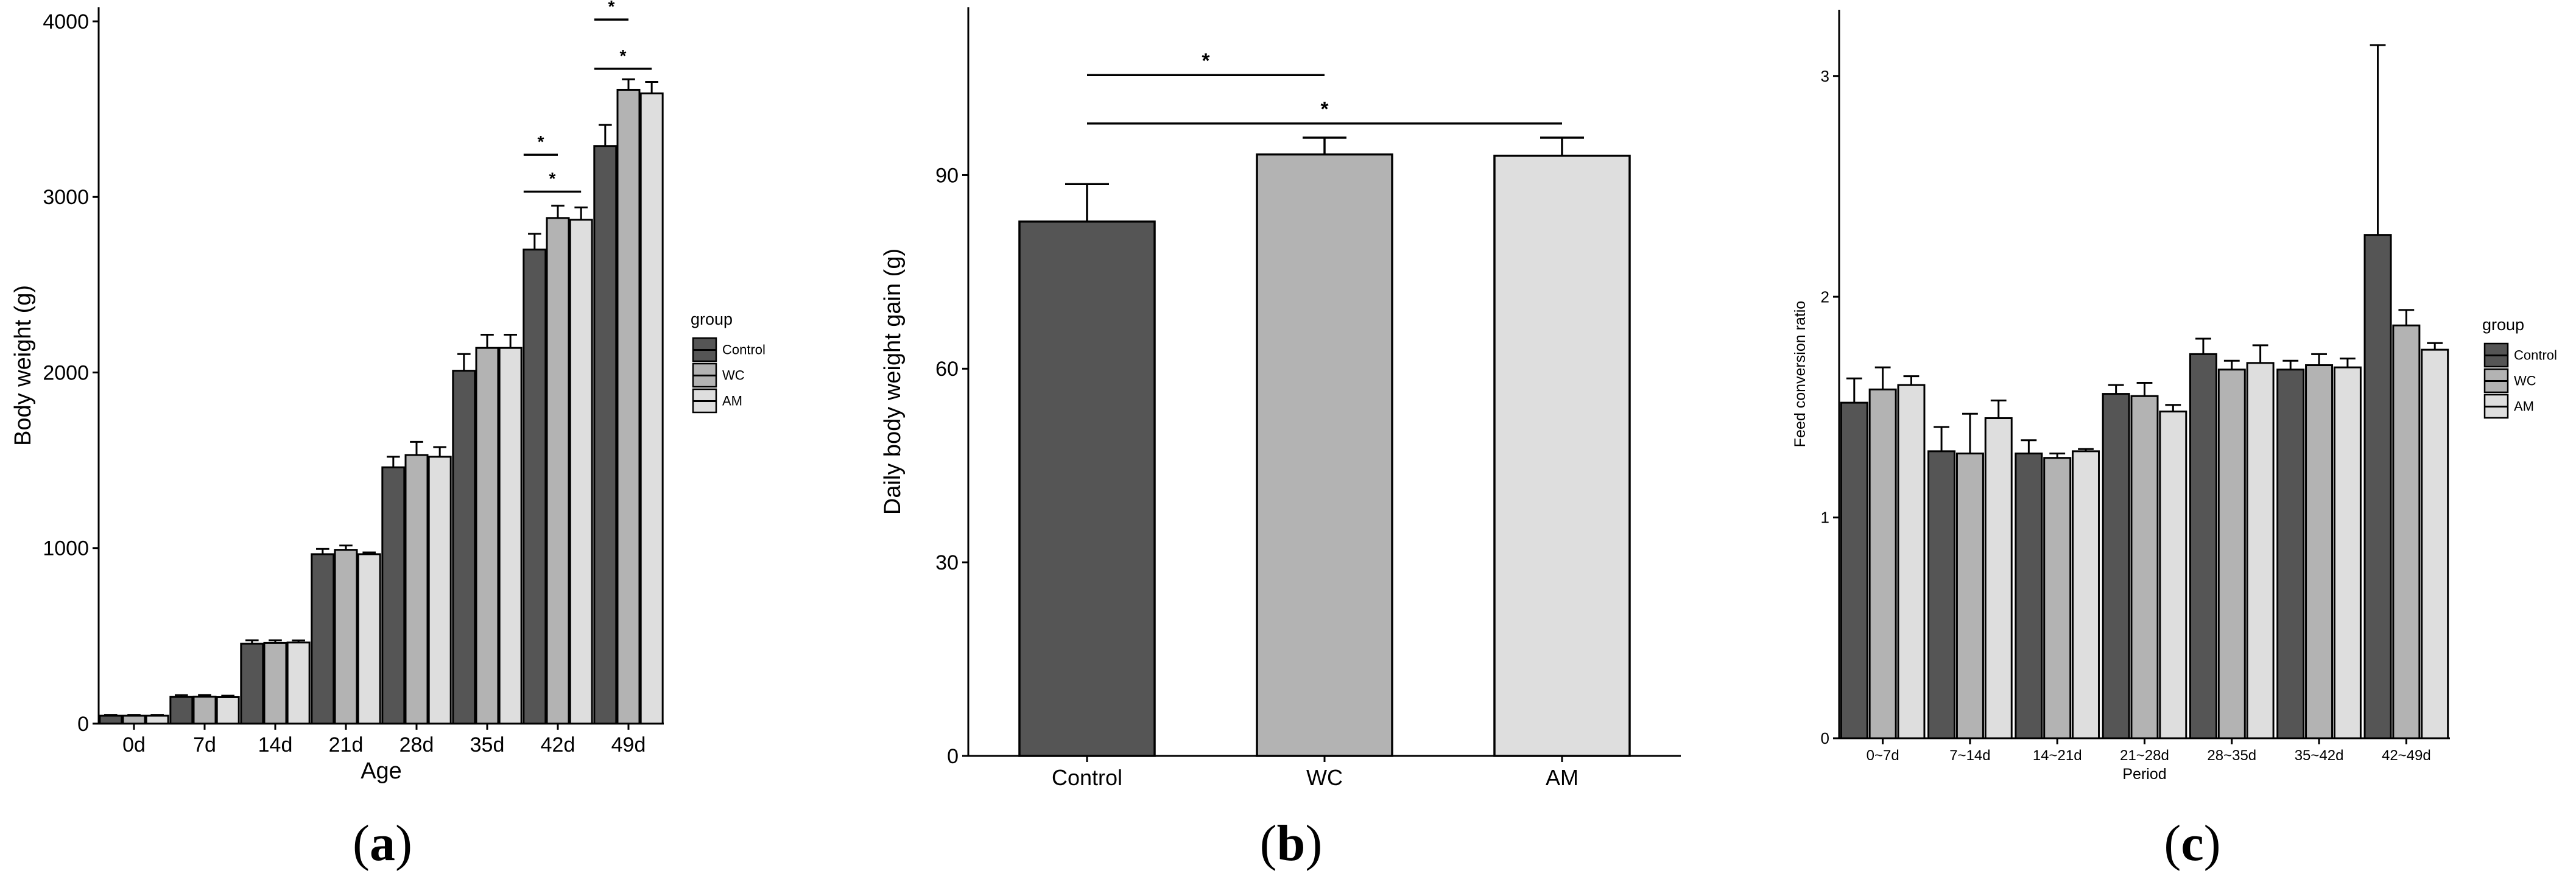 This screenshot has height=882, width=2576. I want to click on x-tick-label-42-49d: 42~49d, so click(2406, 755).